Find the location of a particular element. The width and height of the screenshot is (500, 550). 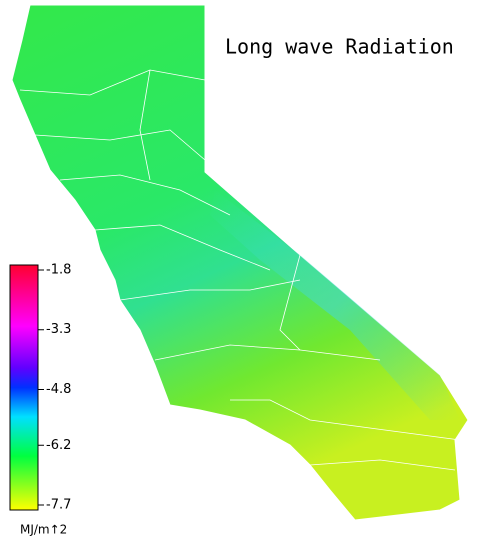

colorbar-ticks: -1.8 -3.3 -4.8 -6.2 -7.7 is located at coordinates (54, 388).